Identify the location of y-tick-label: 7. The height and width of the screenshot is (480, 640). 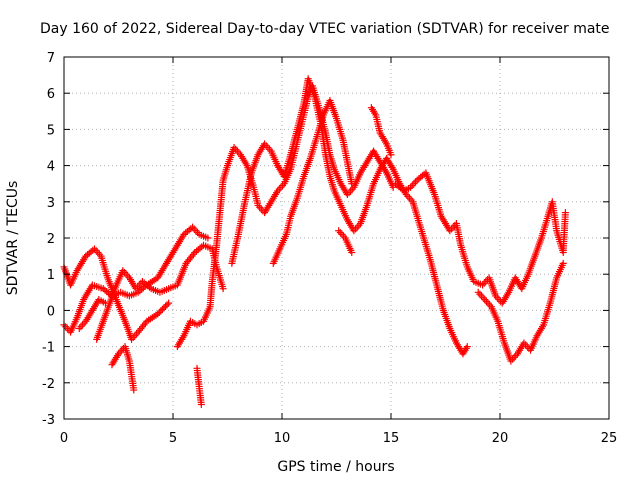
(51, 58).